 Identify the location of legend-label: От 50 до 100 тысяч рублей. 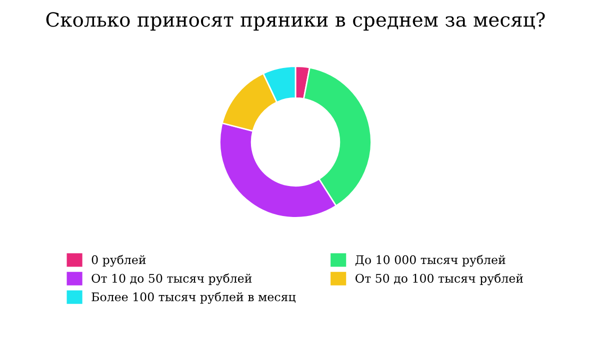
(439, 279).